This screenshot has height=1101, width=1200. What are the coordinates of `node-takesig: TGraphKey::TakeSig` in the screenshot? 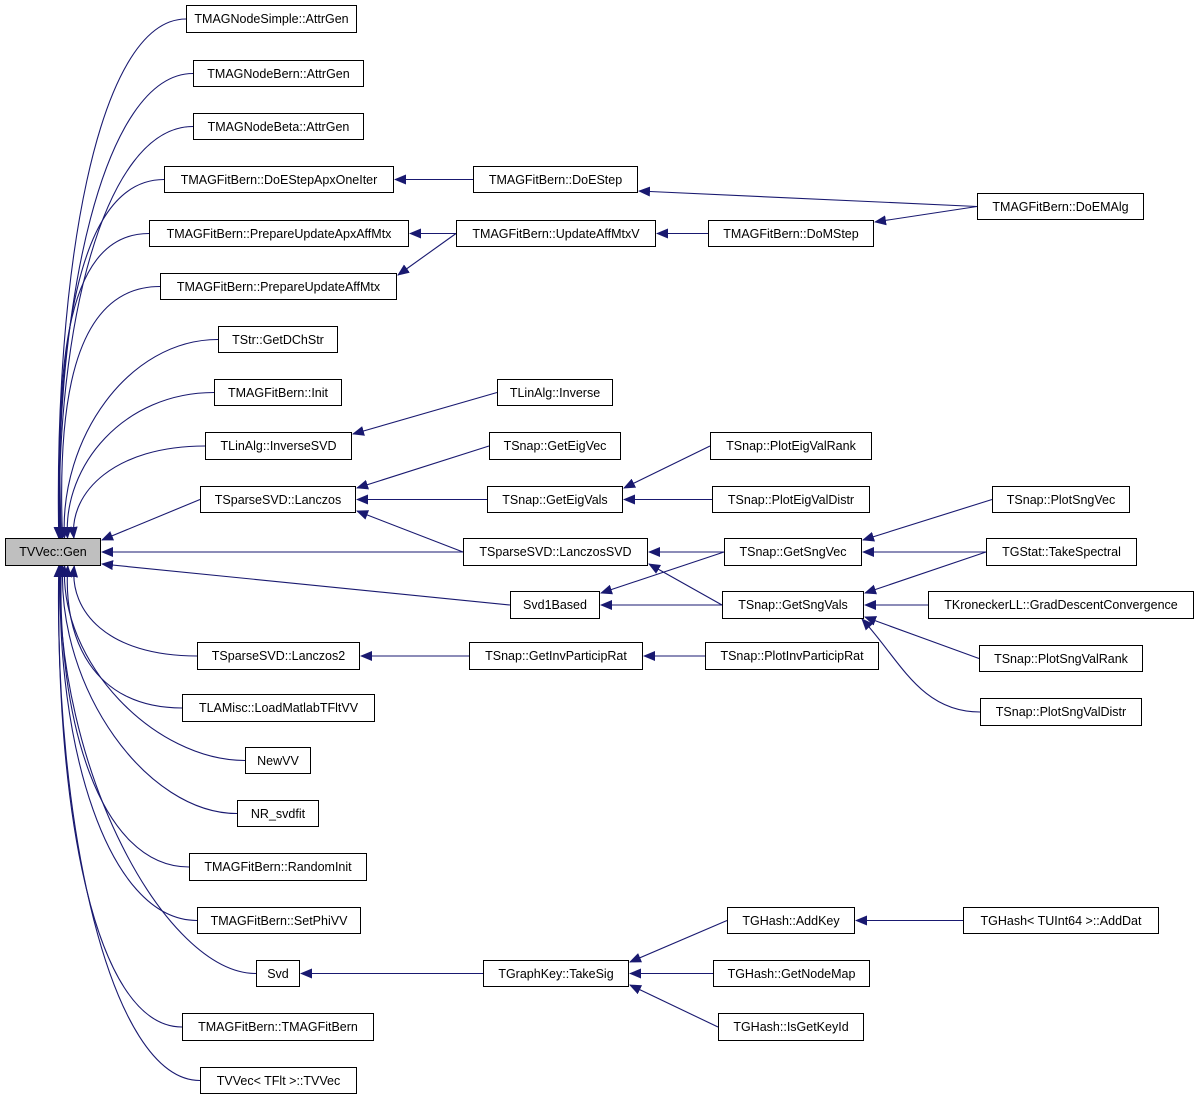 It's located at (556, 973).